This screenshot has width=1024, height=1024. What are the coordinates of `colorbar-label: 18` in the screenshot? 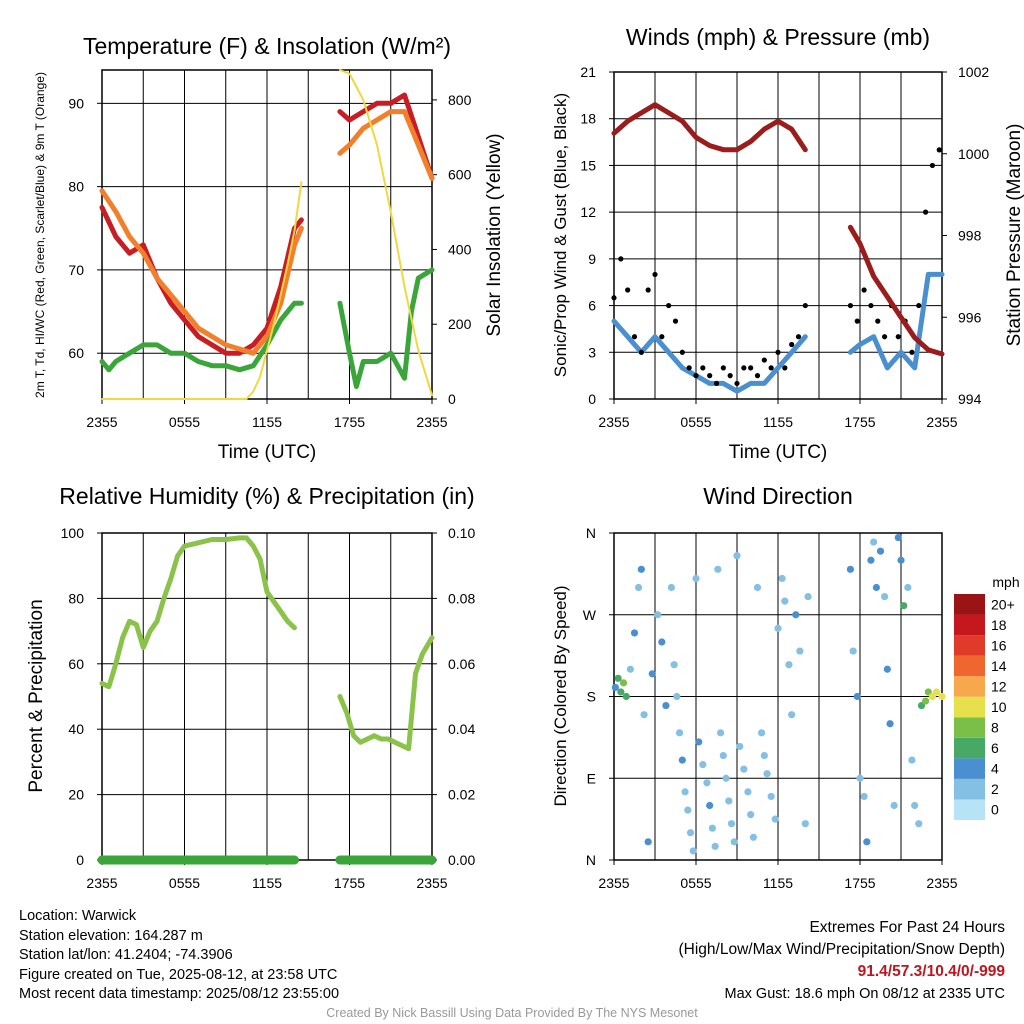 It's located at (999, 625).